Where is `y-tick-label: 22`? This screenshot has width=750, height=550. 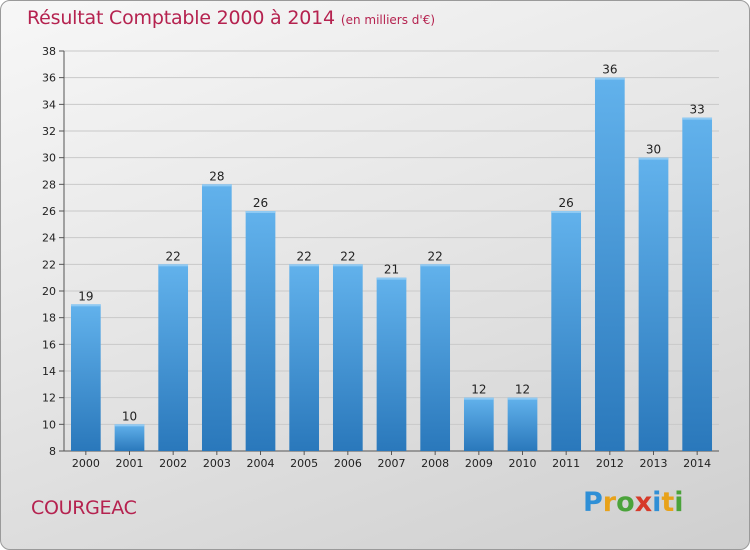 y-tick-label: 22 is located at coordinates (49, 264).